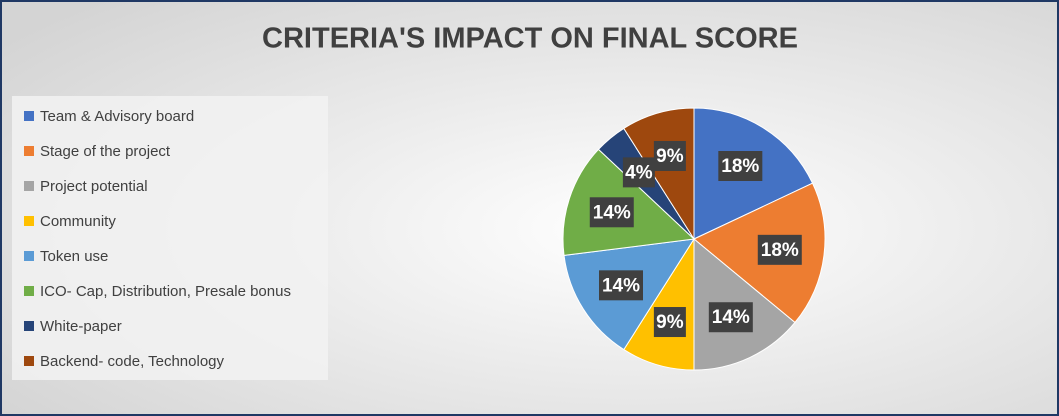 Image resolution: width=1059 pixels, height=416 pixels. What do you see at coordinates (530, 39) in the screenshot?
I see `chart-title: CRITERIA'S IMPACT ON FINAL SCORE` at bounding box center [530, 39].